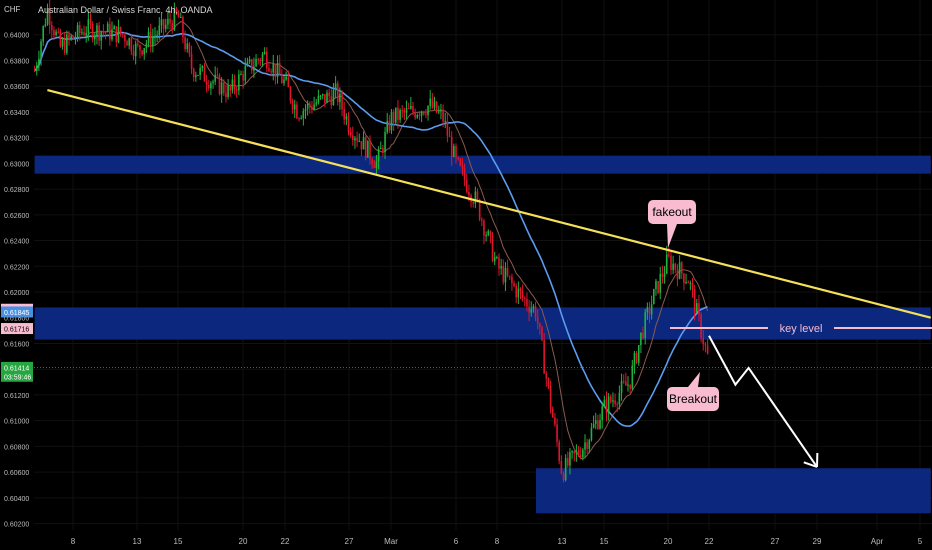  I want to click on time-tick-label: 29, so click(817, 541).